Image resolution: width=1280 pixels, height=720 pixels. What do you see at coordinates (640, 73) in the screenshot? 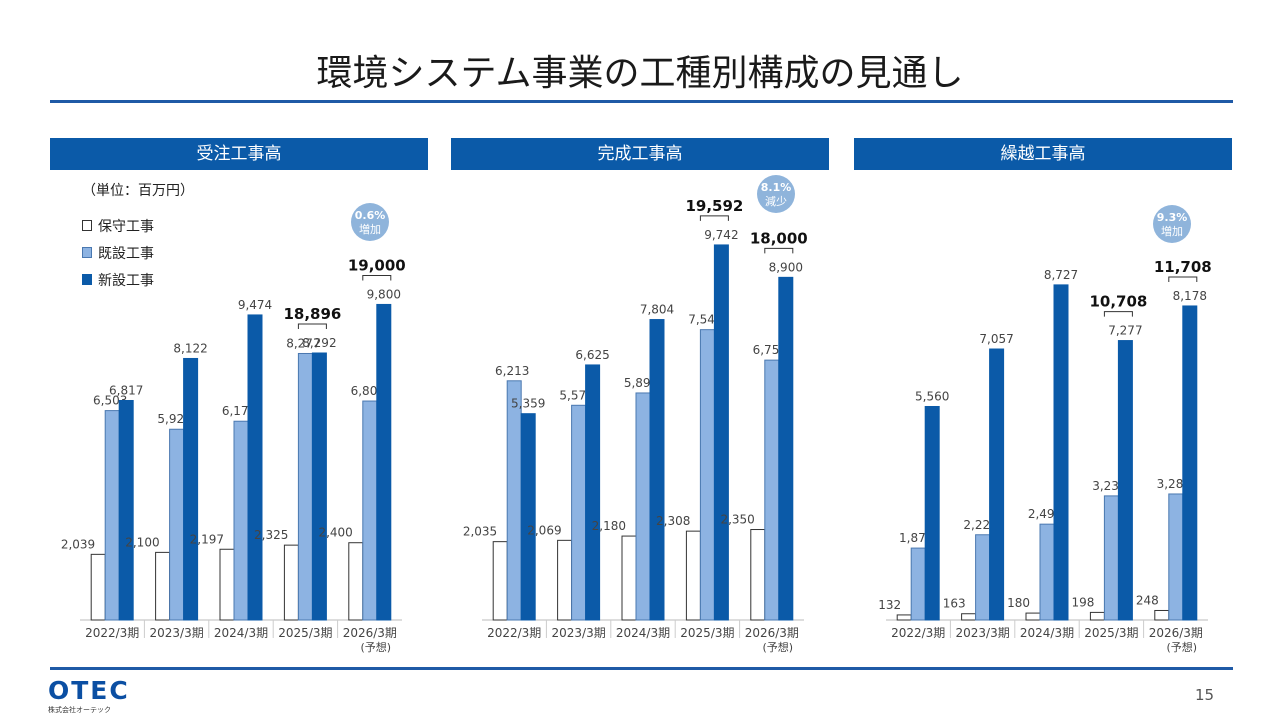
I see `page-title: 環境システム事業の工種別構成の見通し` at bounding box center [640, 73].